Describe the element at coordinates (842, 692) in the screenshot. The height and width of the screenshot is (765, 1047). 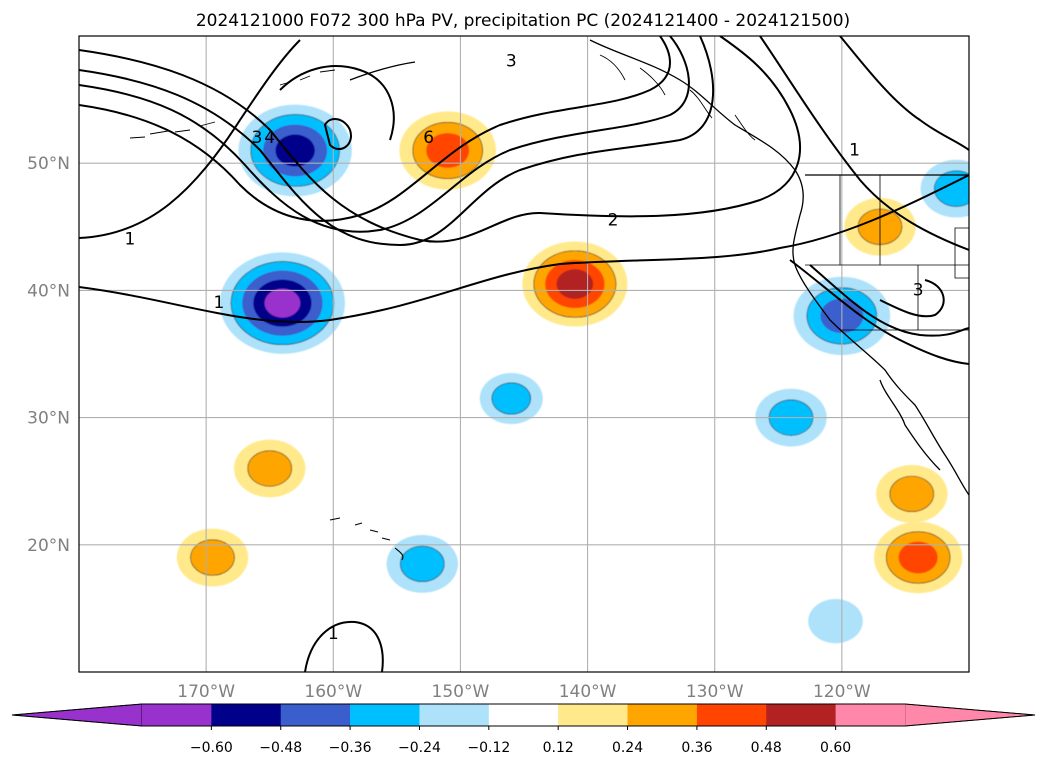
I see `x-tick-label: 120°W` at that location.